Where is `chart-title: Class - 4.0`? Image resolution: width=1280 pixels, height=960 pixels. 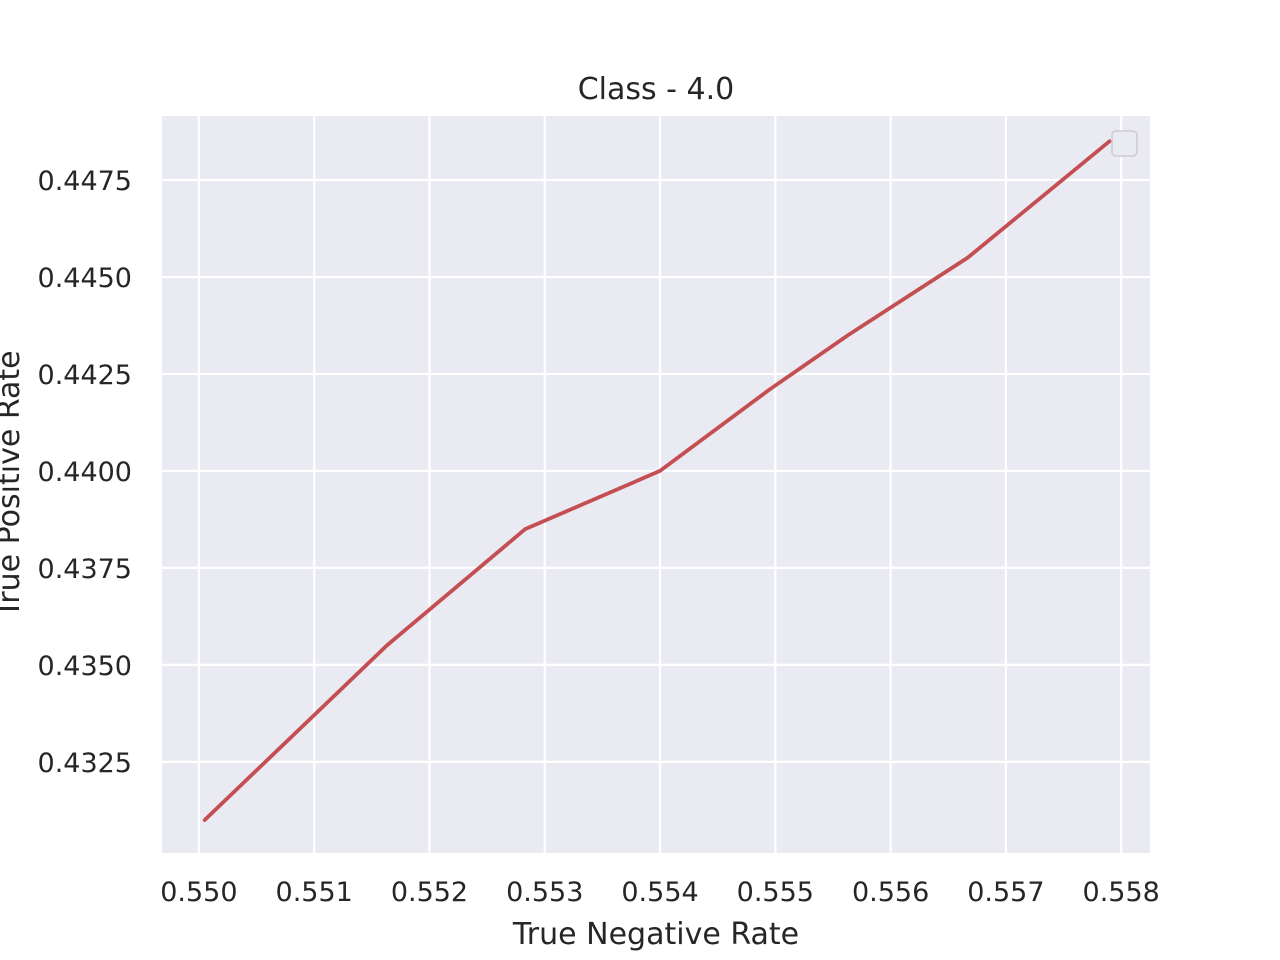
chart-title: Class - 4.0 is located at coordinates (656, 89).